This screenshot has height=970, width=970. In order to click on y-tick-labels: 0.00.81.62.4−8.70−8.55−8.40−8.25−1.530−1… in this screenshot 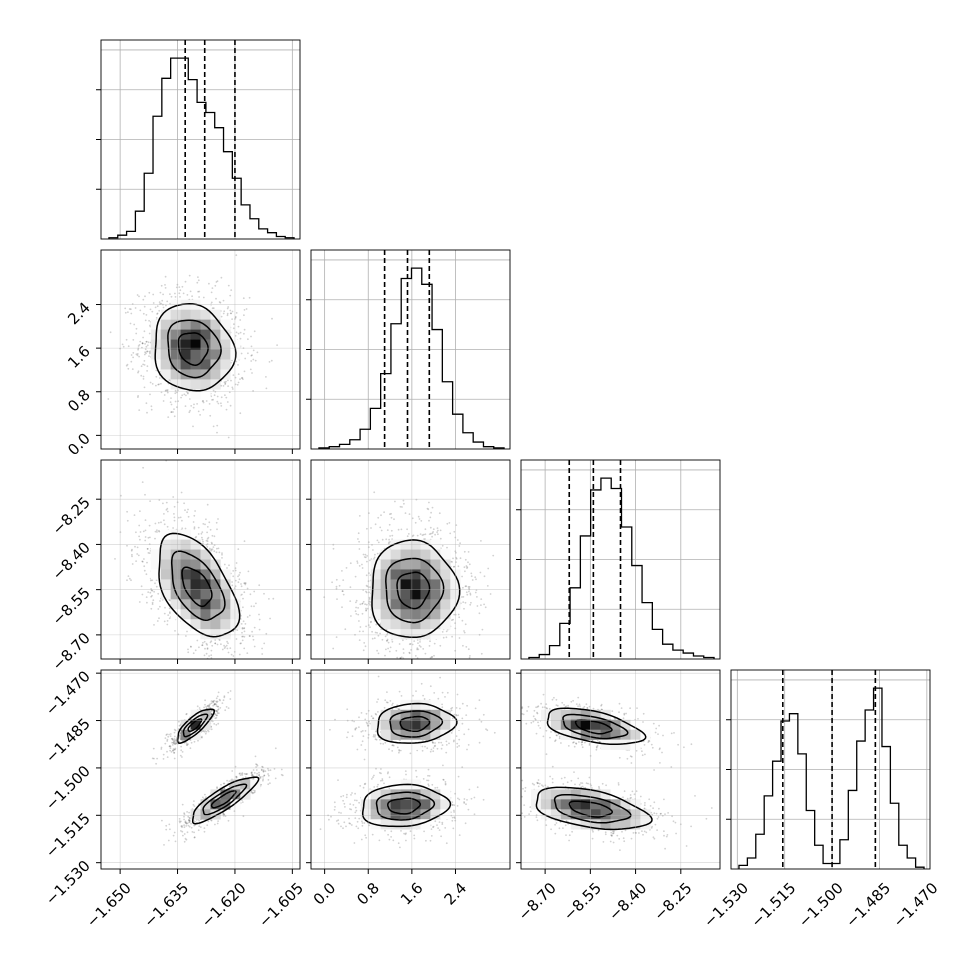, I will do `click(68, 604)`.